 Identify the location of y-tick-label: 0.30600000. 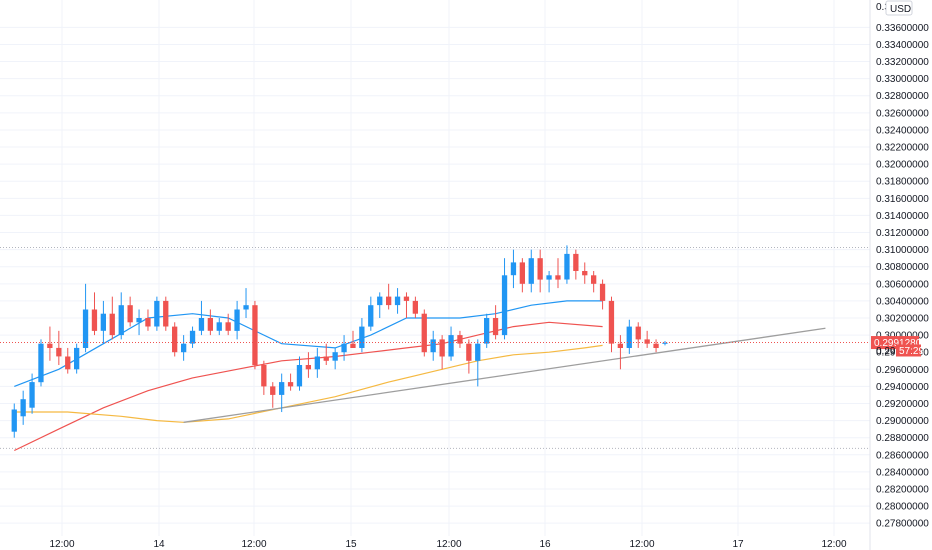
(902, 284).